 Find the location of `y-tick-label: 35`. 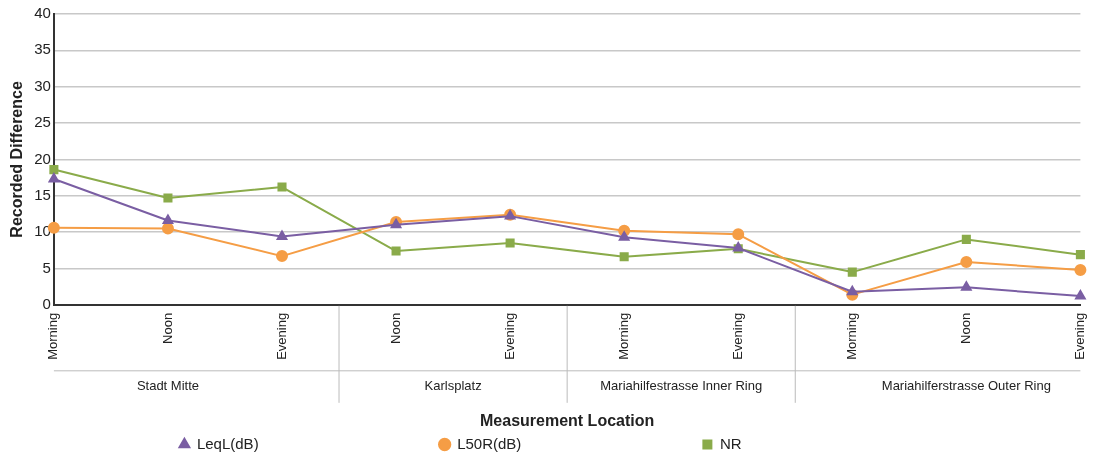

y-tick-label: 35 is located at coordinates (42, 49).